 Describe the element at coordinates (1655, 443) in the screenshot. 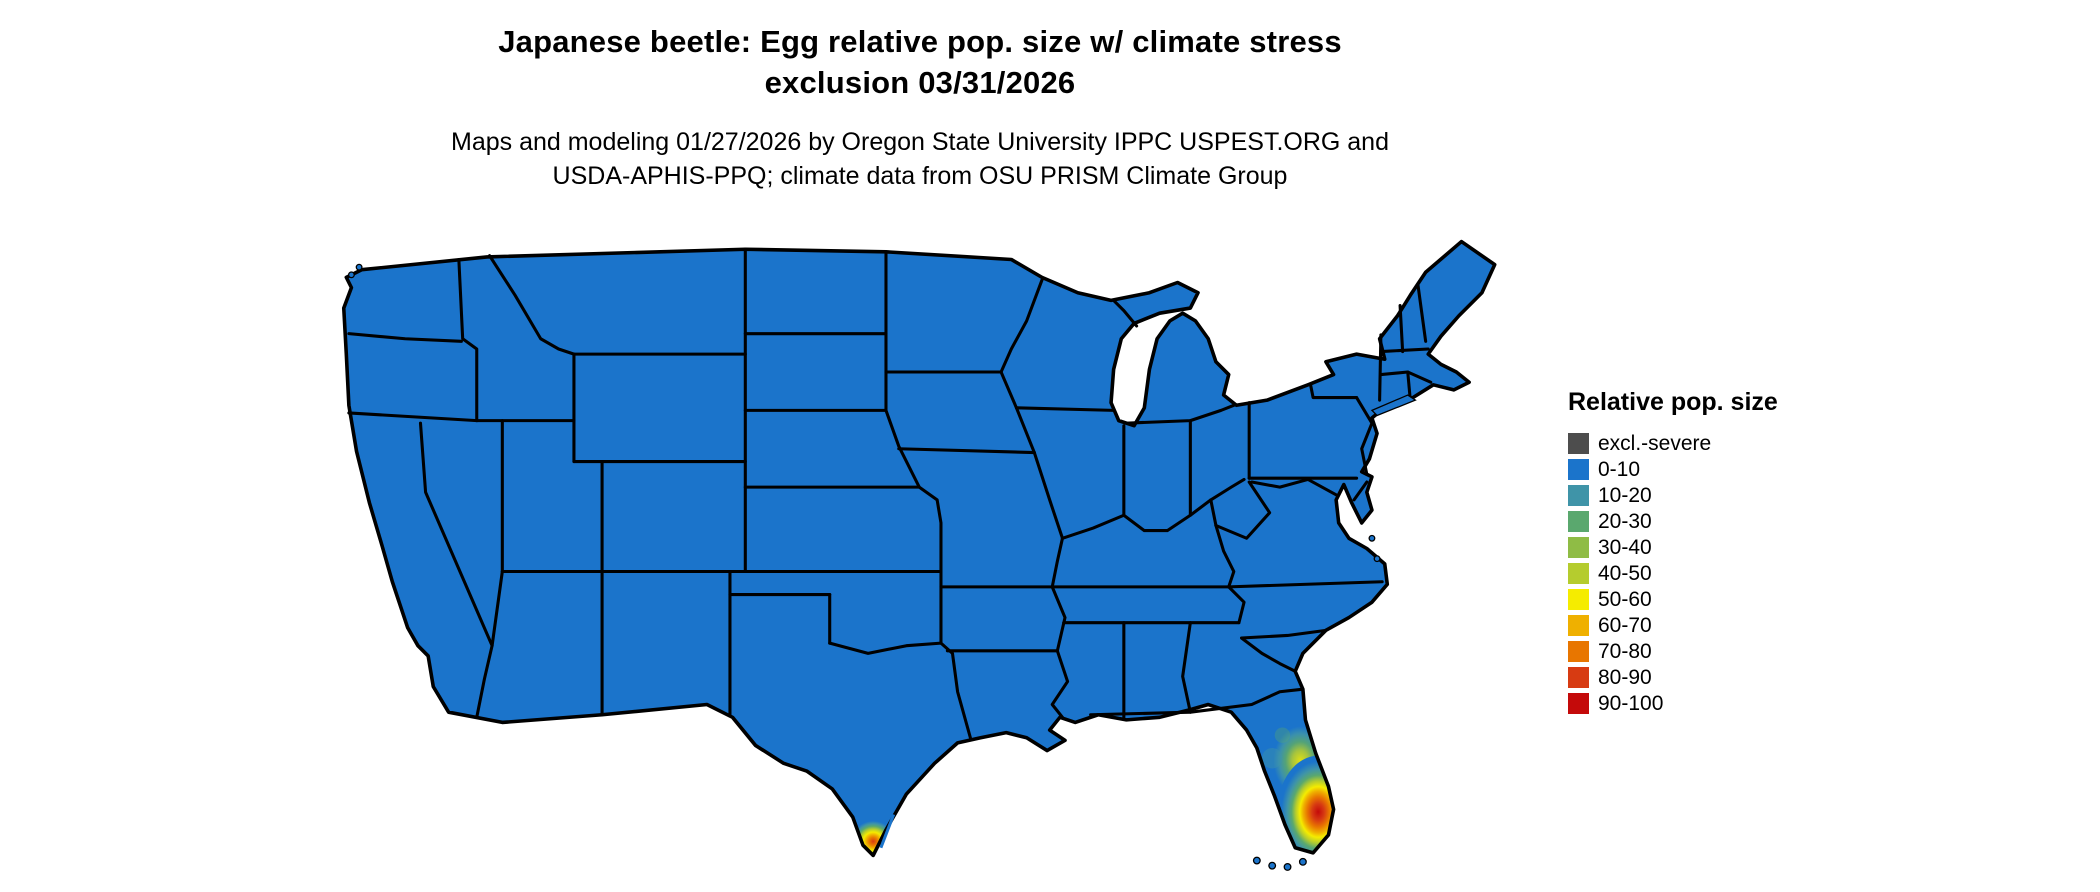

I see `legend-label: excl.-severe` at that location.